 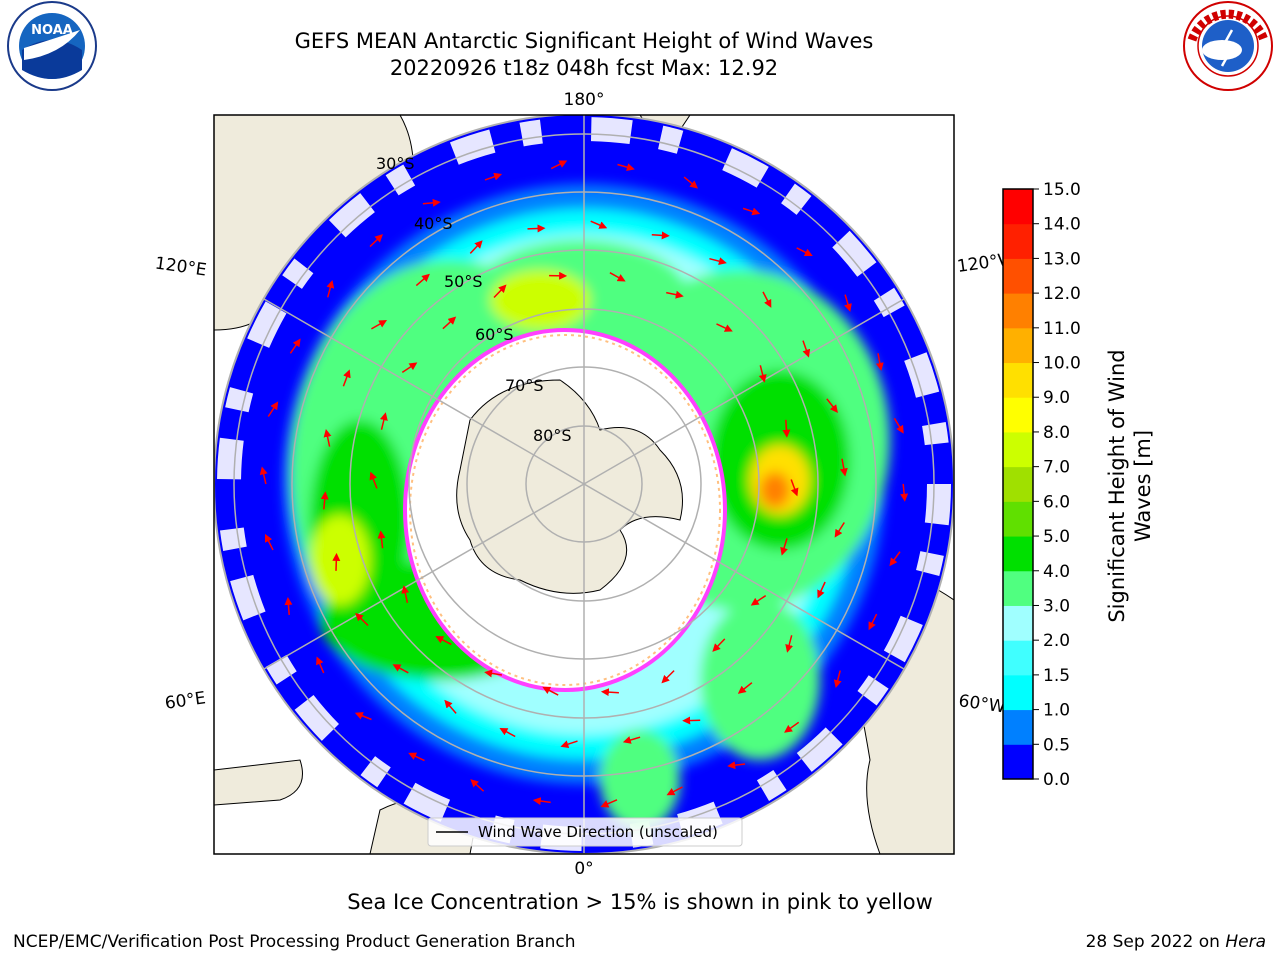 I want to click on noaa-logo: NOAA, so click(x=52, y=46).